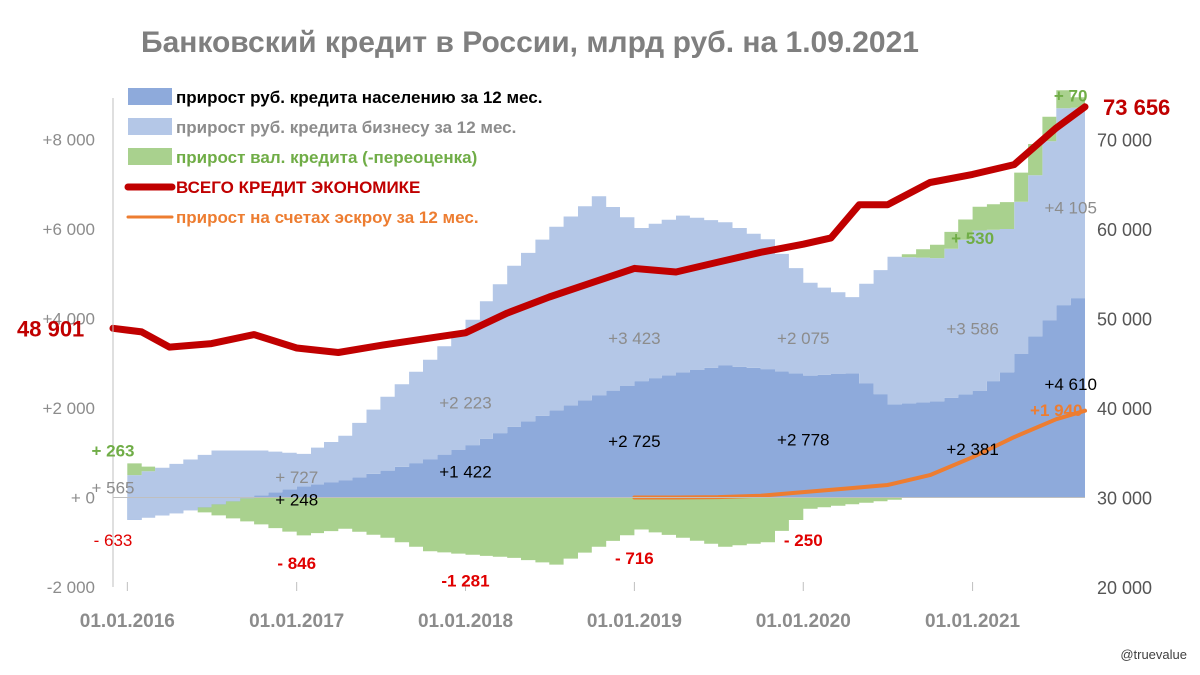 The image size is (1200, 675). I want to click on x-tick-label: 01.01.2018, so click(465, 621).